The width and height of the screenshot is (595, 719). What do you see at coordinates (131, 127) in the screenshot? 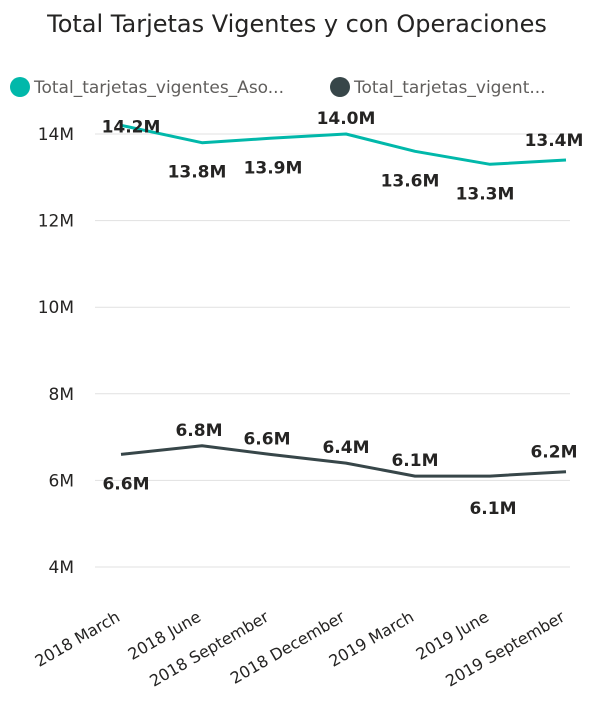
I see `data-label: 14.2M` at bounding box center [131, 127].